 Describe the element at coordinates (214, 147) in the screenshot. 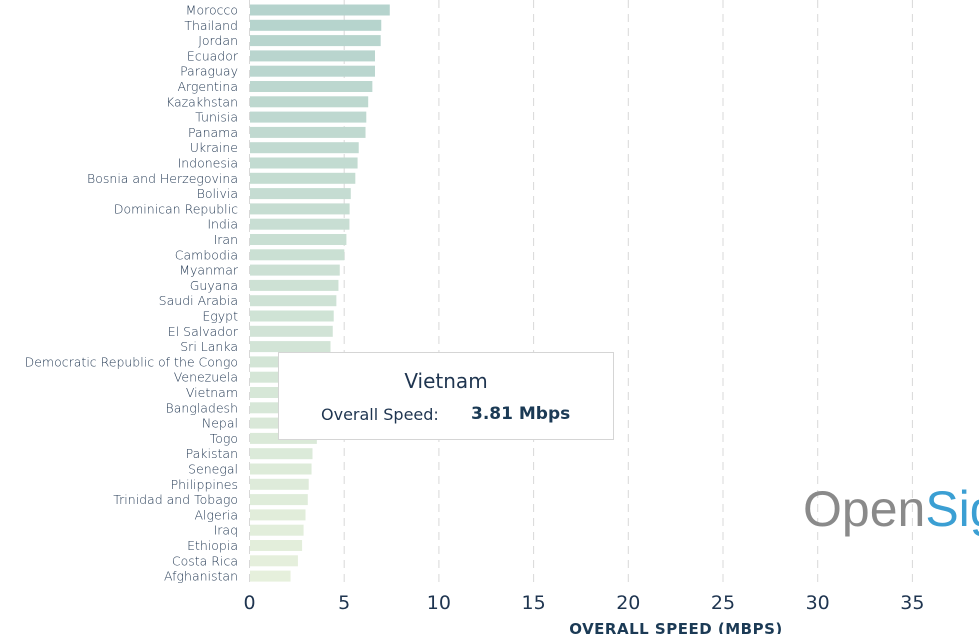

I see `category-label: Ukraine` at that location.